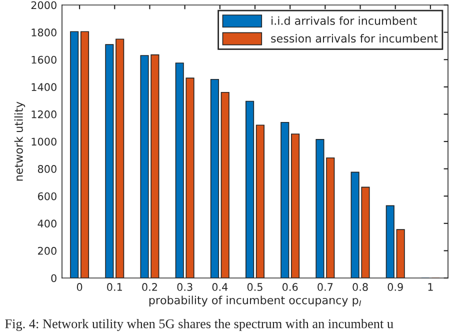 This screenshot has height=336, width=474. I want to click on x-tick-label: 0.9, so click(395, 287).